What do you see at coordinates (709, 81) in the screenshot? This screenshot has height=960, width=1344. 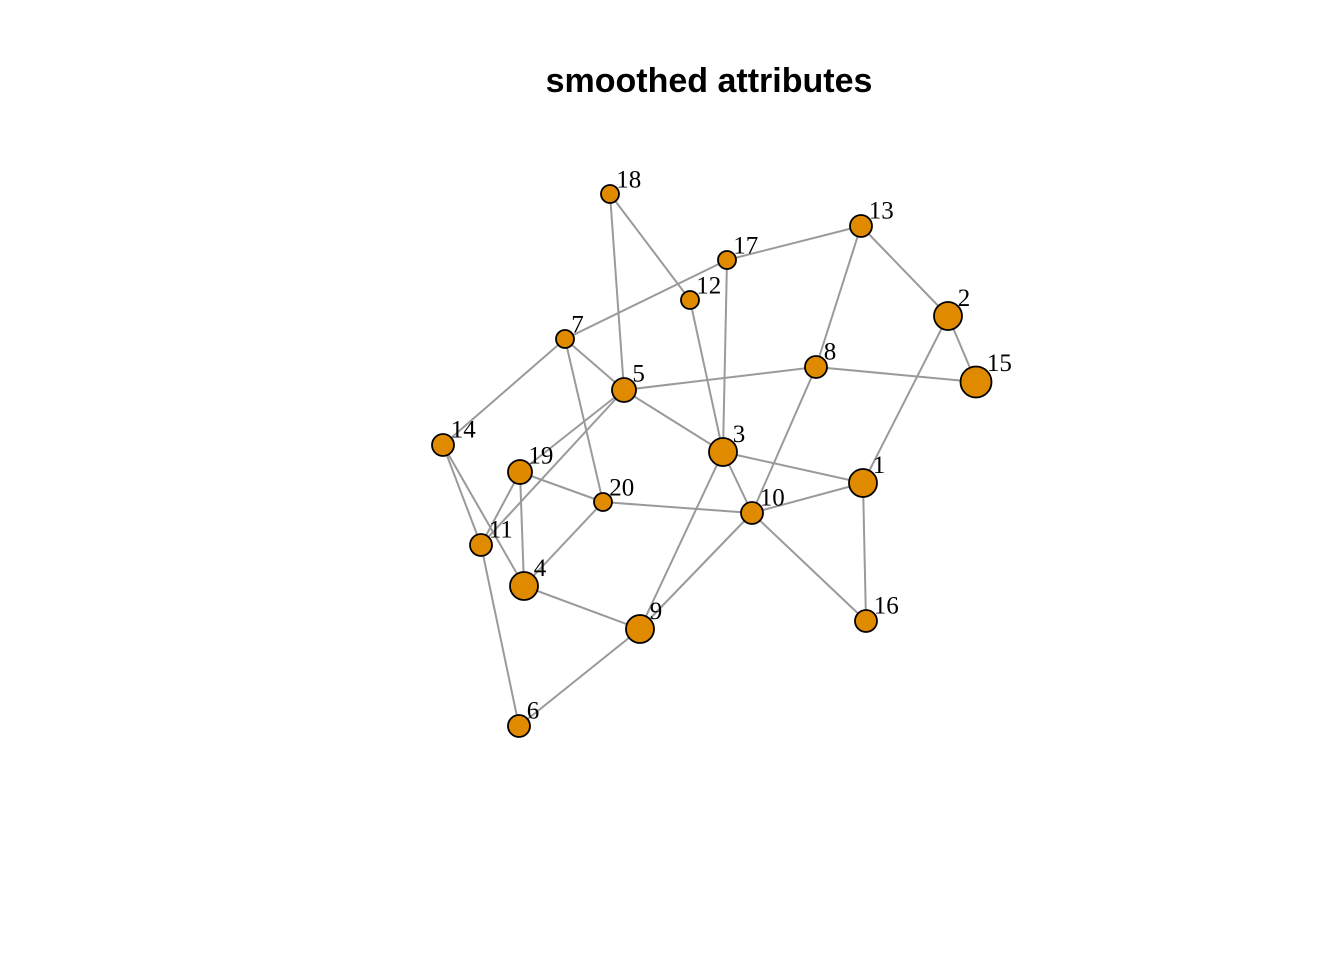 I see `graph-title: smoothed attributes` at bounding box center [709, 81].